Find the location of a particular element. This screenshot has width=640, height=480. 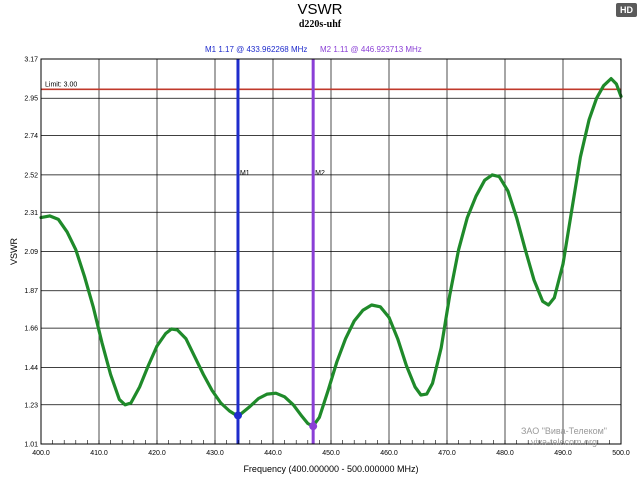

hd-badge: HD is located at coordinates (626, 10).